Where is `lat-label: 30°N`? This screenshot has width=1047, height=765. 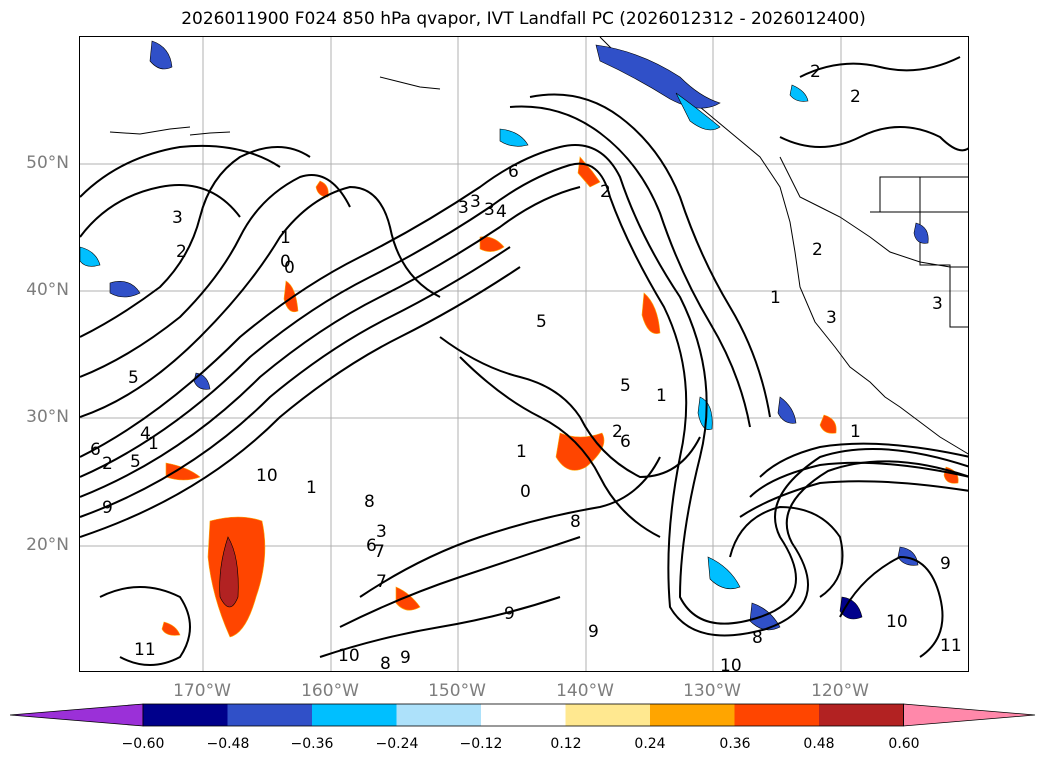 lat-label: 30°N is located at coordinates (47, 417).